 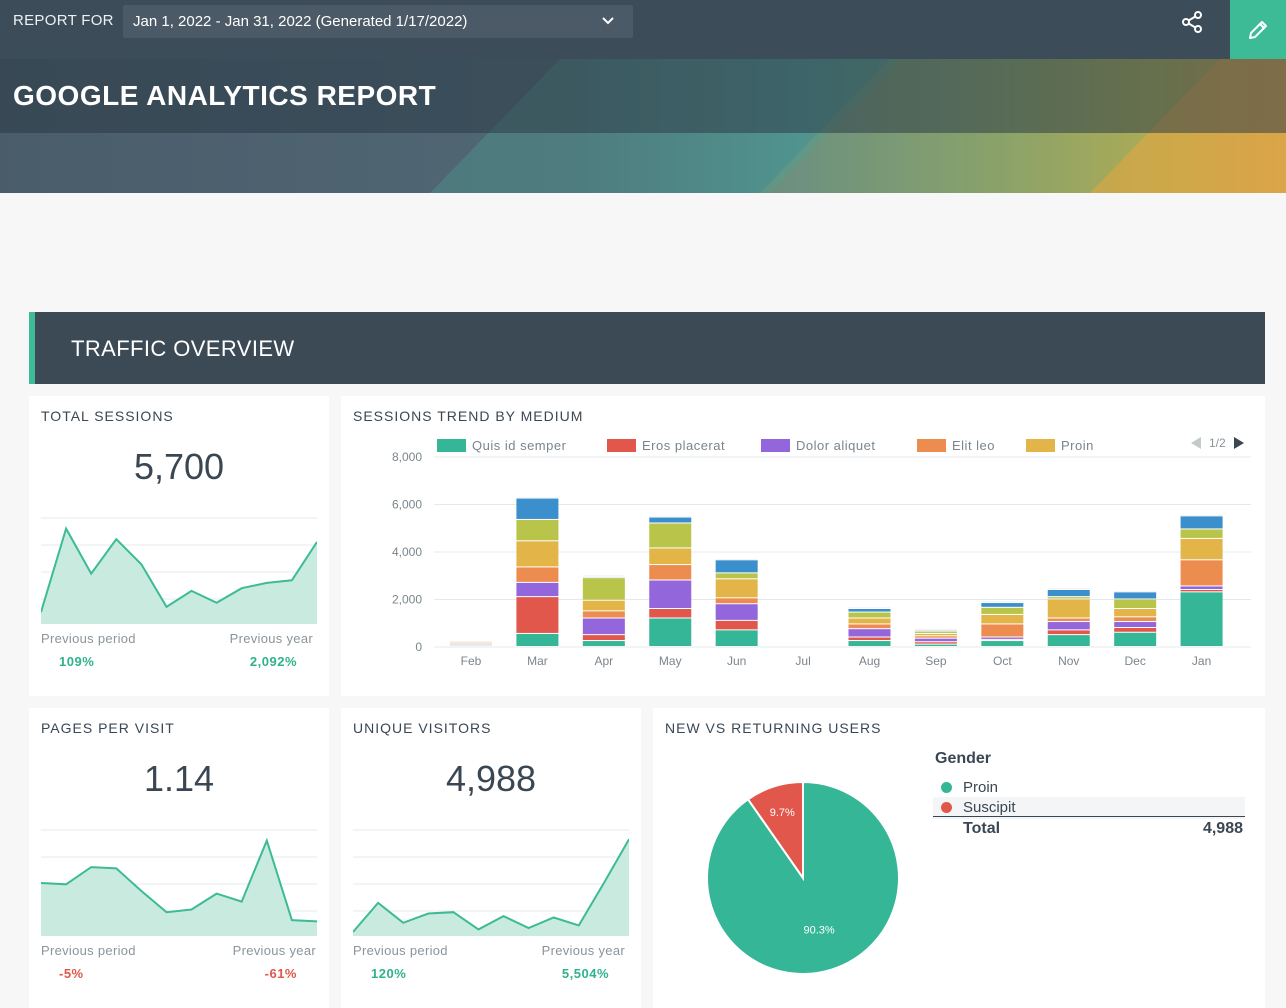 I want to click on card-title: SESSIONS TREND BY MEDIUM, so click(x=468, y=416).